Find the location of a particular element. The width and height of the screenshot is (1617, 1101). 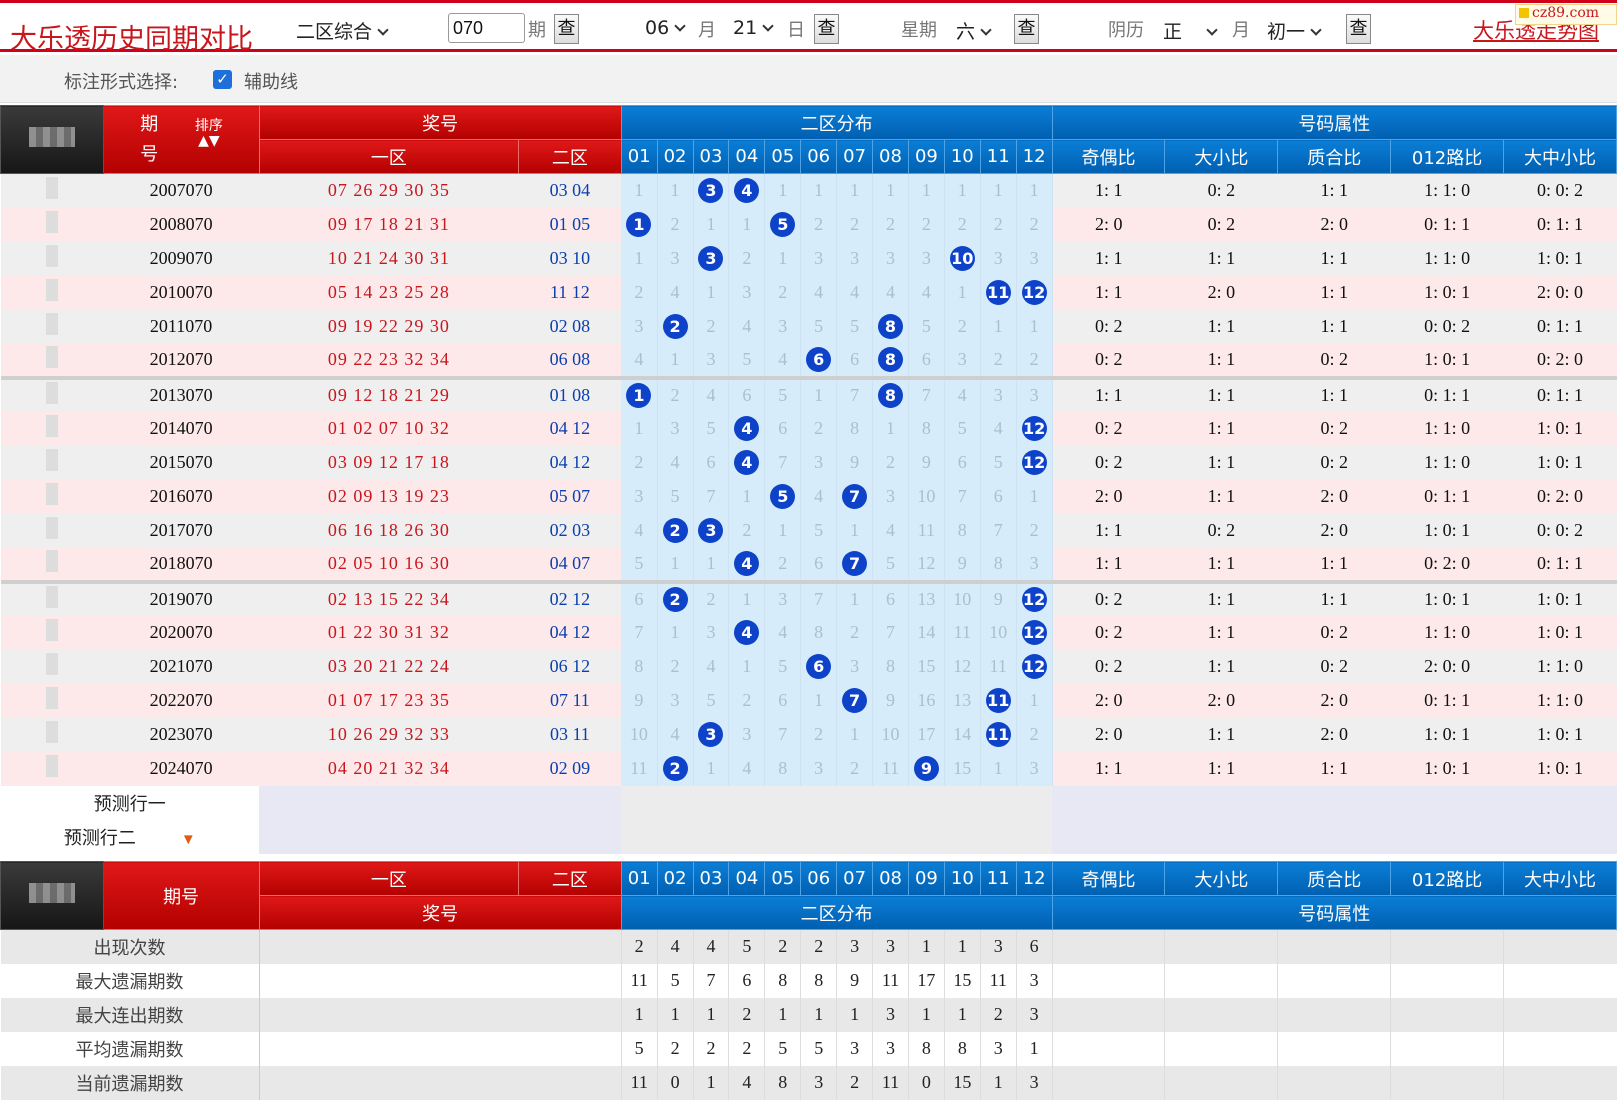

week-select: 六 is located at coordinates (974, 30).